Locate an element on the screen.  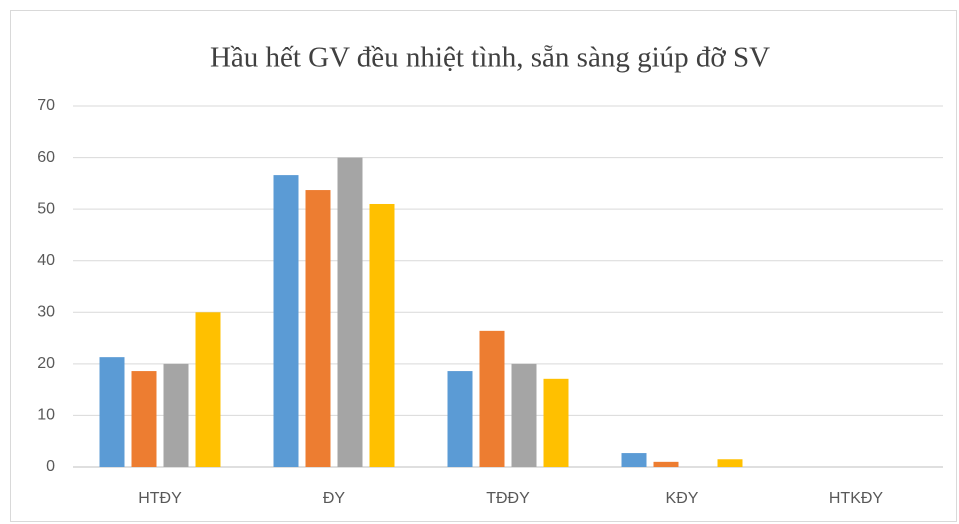
x-tick-label: TĐĐY is located at coordinates (508, 498).